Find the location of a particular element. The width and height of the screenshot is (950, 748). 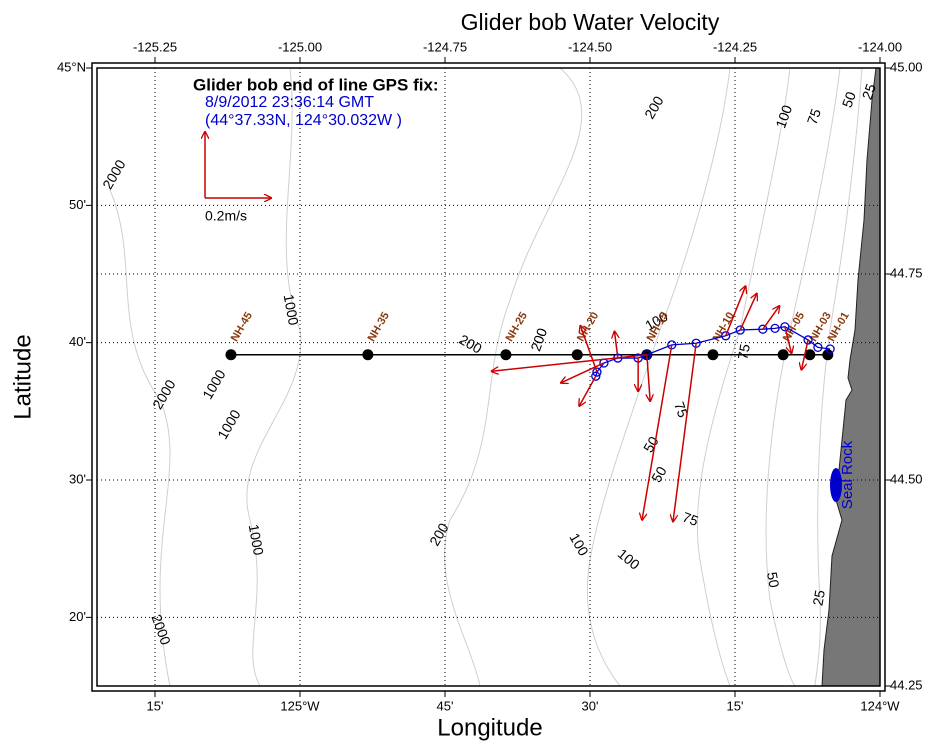

x-tick-label: 30' is located at coordinates (590, 705).